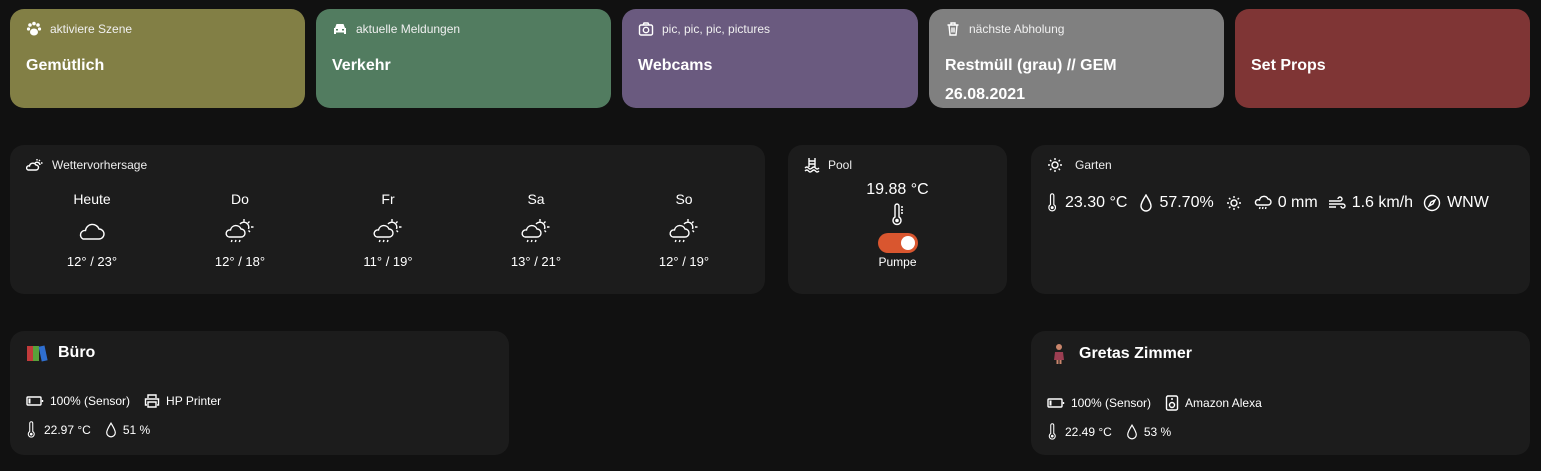  Describe the element at coordinates (536, 199) in the screenshot. I see `forecast-day-label: Sa` at that location.